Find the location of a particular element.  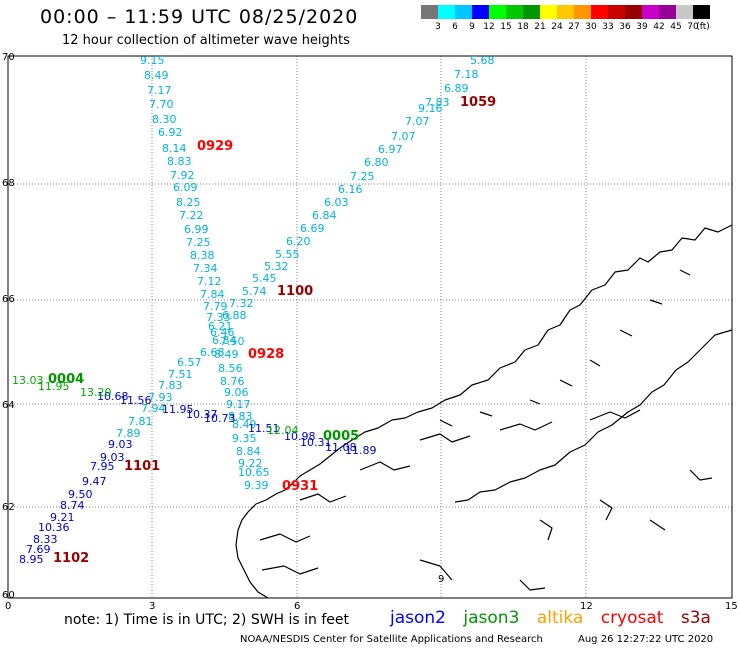

wave-height-label: 6.21 is located at coordinates (220, 326).